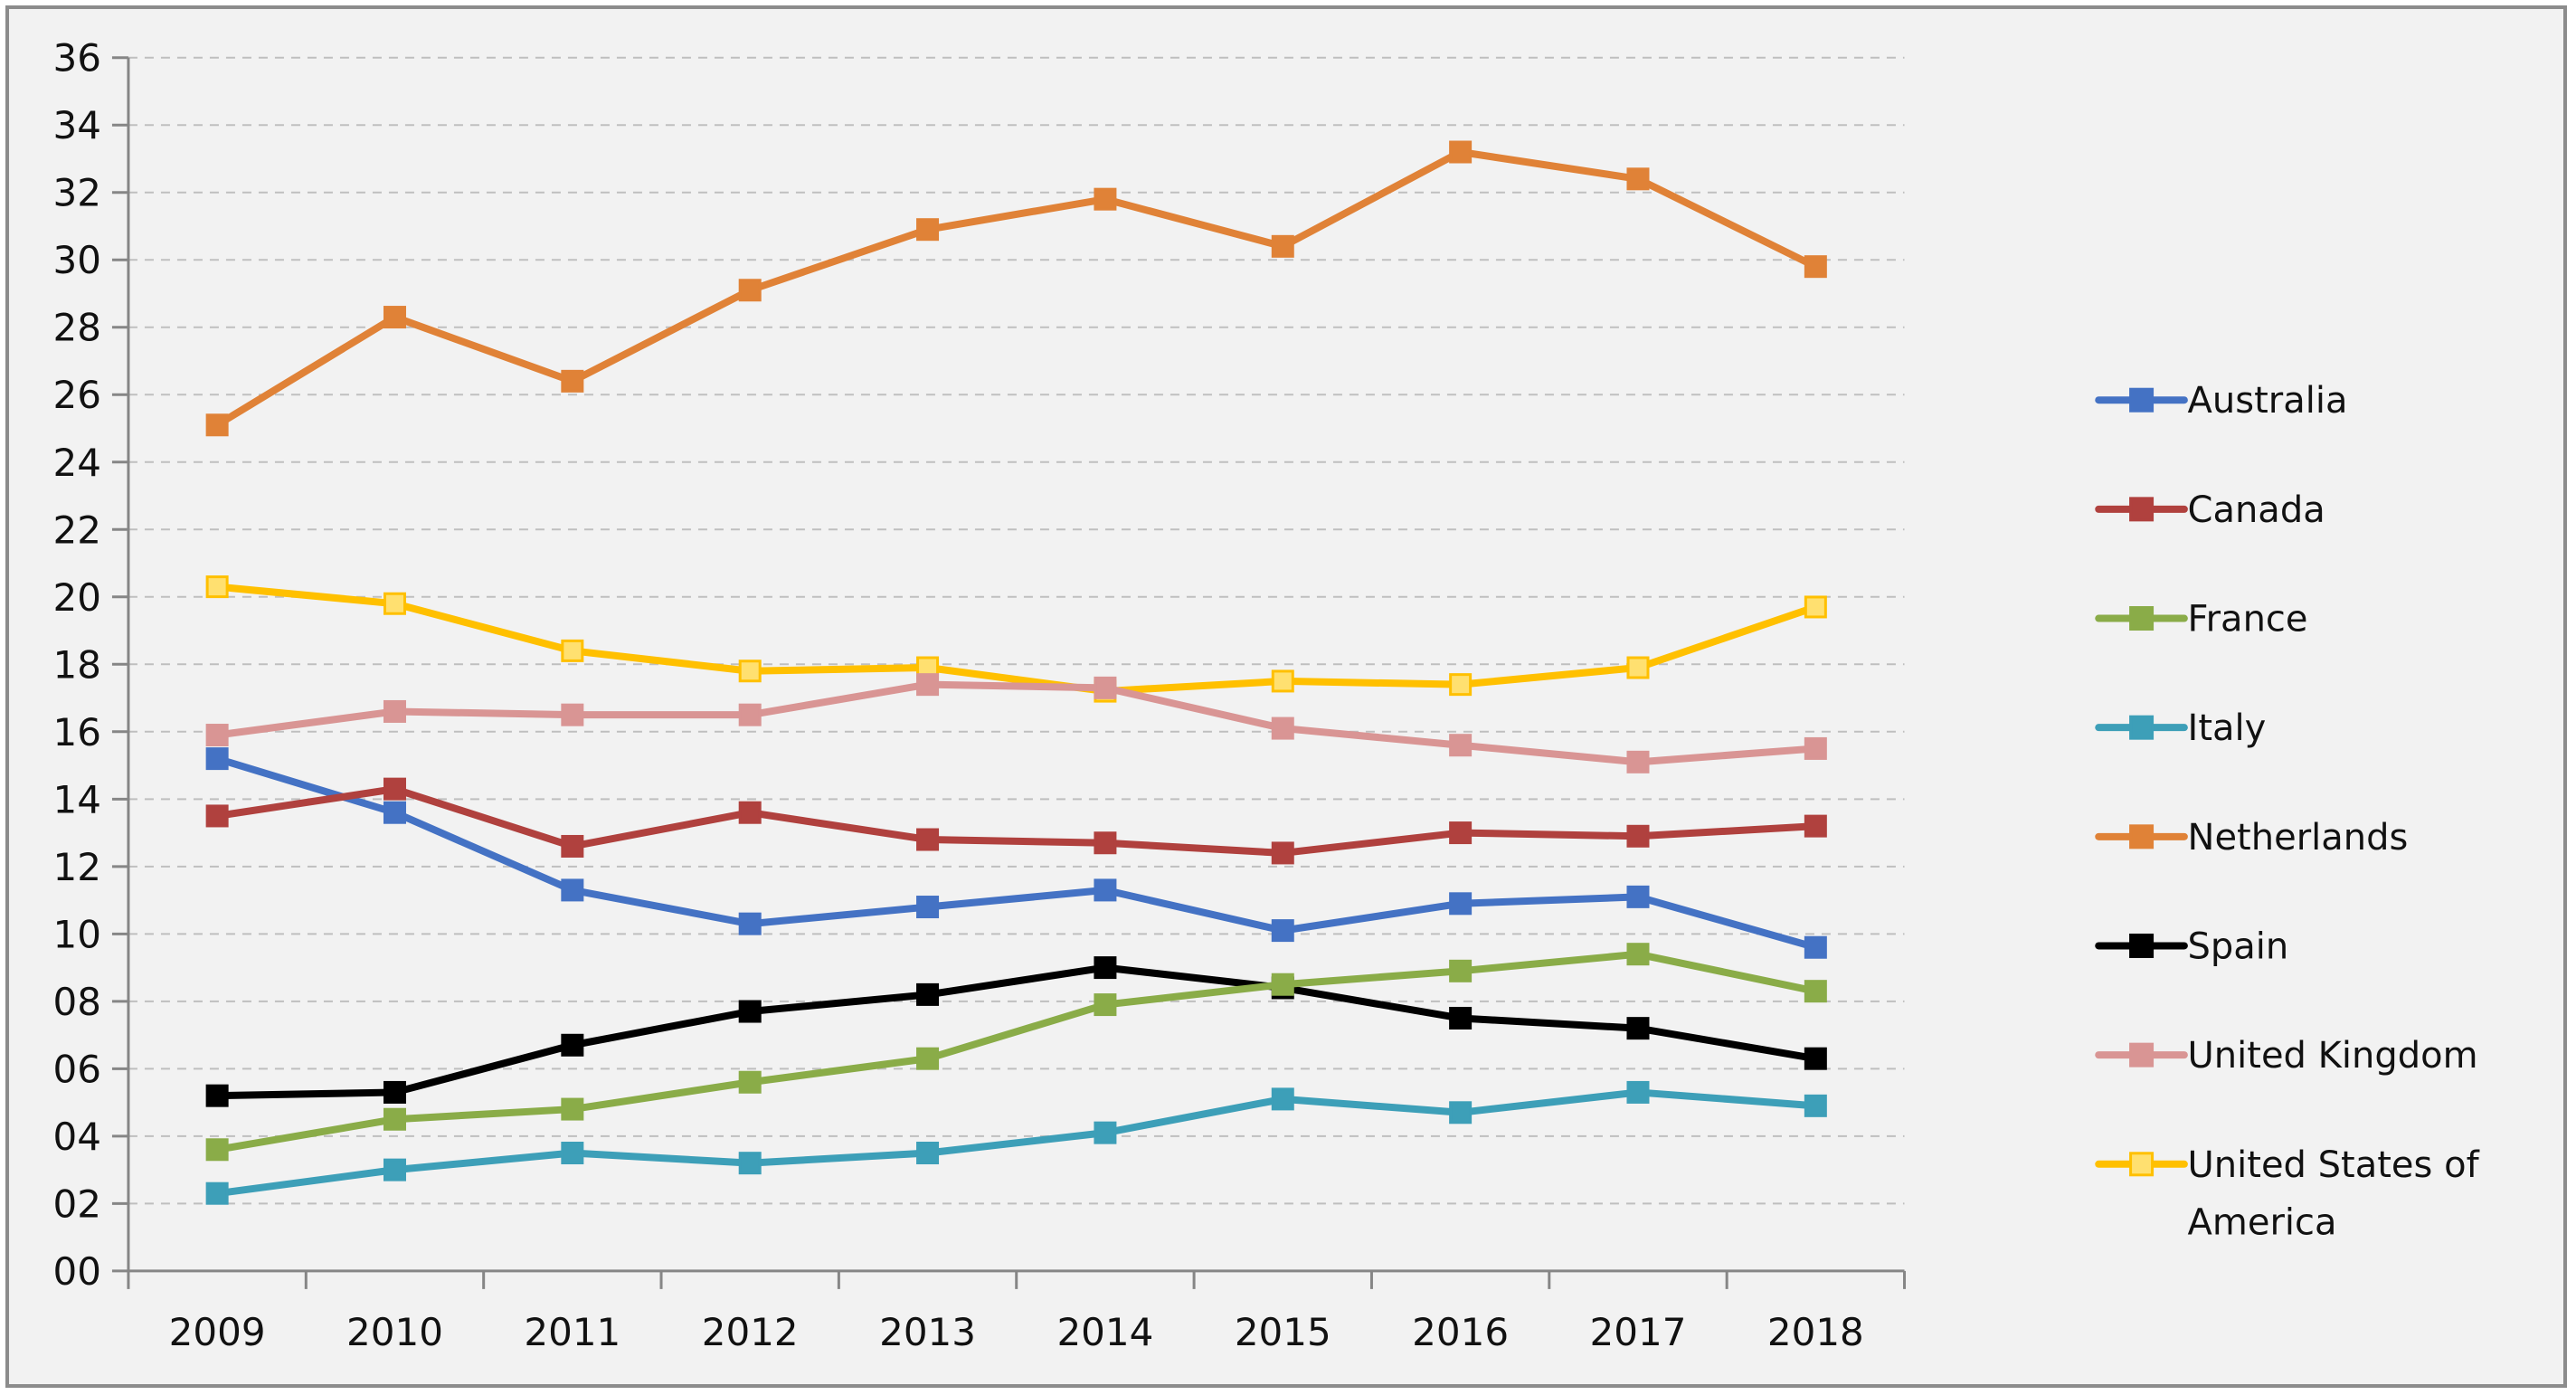 The image size is (2576, 1395). I want to click on x-tick-label: 2017, so click(1638, 1332).